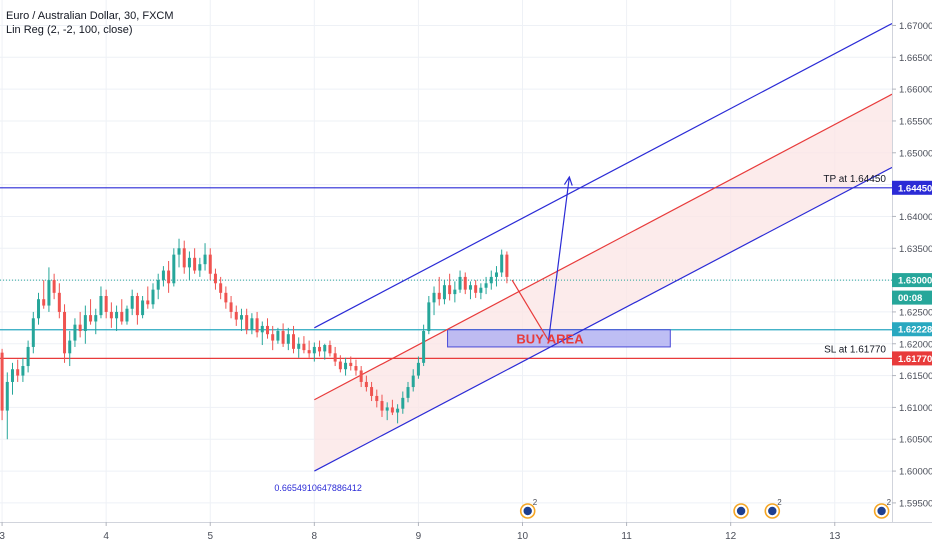  I want to click on price-tag-label: 1.64450, so click(915, 188).